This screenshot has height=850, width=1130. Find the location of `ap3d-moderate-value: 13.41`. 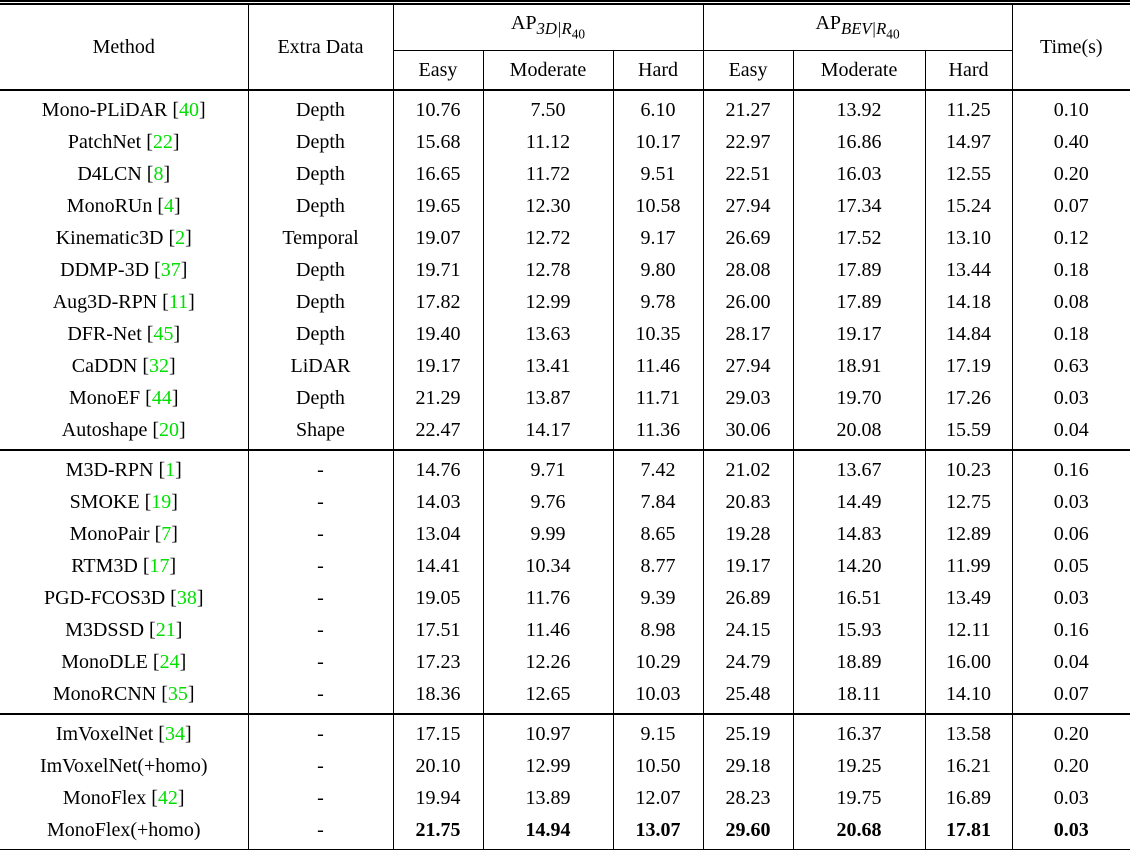

ap3d-moderate-value: 13.41 is located at coordinates (548, 366).